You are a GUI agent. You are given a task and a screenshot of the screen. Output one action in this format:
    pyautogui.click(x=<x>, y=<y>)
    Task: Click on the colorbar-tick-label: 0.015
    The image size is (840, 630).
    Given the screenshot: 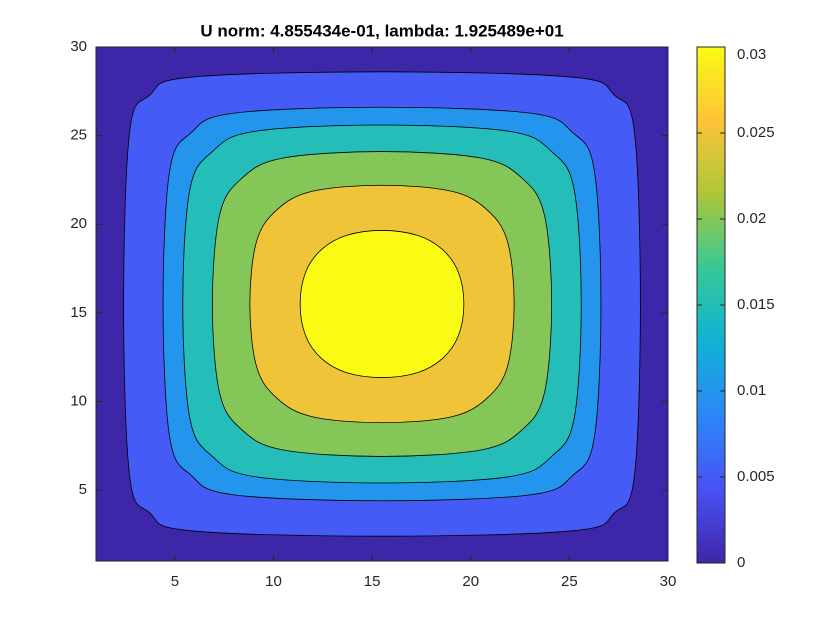 What is the action you would take?
    pyautogui.click(x=756, y=304)
    